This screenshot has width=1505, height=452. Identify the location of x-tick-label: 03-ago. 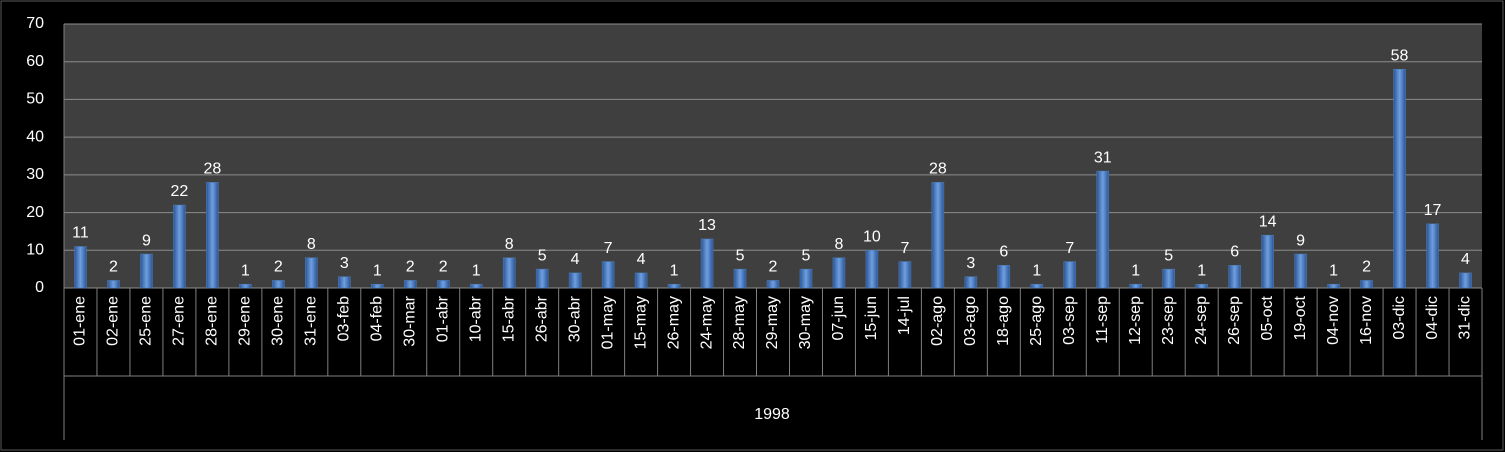
(970, 321).